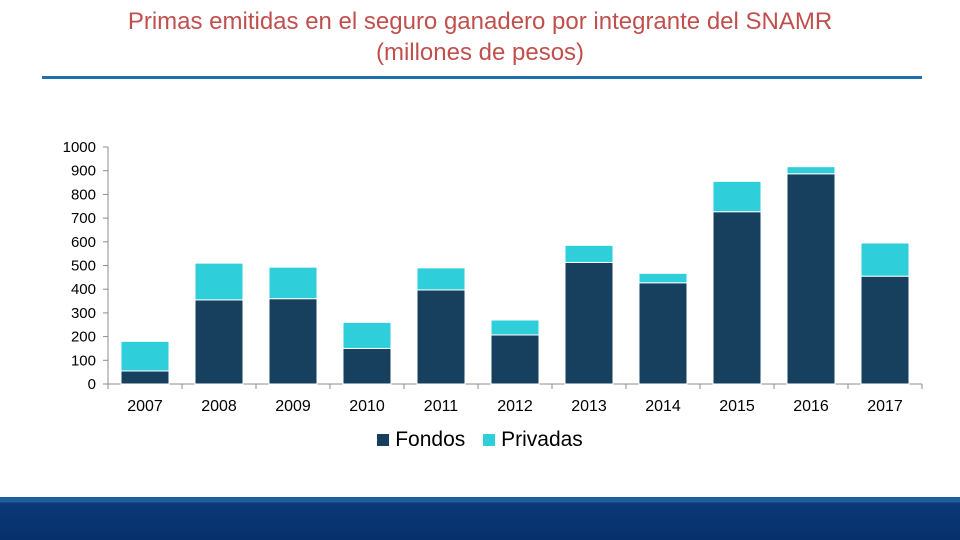 The width and height of the screenshot is (960, 540). What do you see at coordinates (737, 406) in the screenshot?
I see `x-tick-label: 2015` at bounding box center [737, 406].